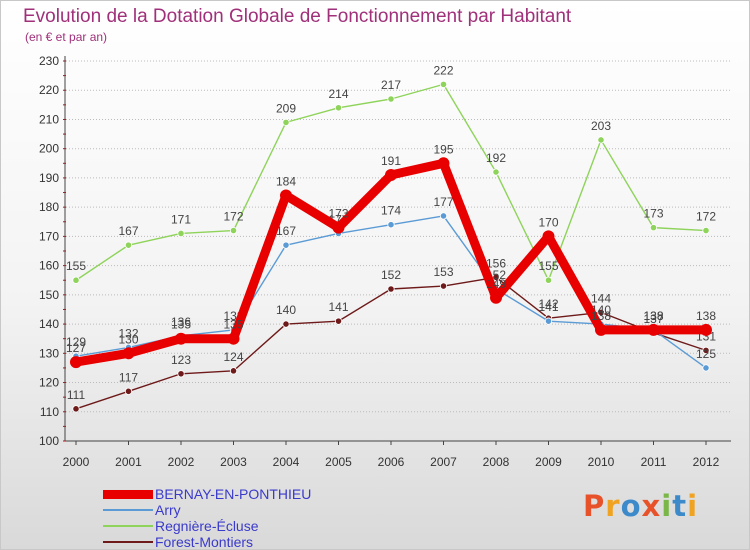  What do you see at coordinates (49, 324) in the screenshot?
I see `y-tick-label: 140` at bounding box center [49, 324].